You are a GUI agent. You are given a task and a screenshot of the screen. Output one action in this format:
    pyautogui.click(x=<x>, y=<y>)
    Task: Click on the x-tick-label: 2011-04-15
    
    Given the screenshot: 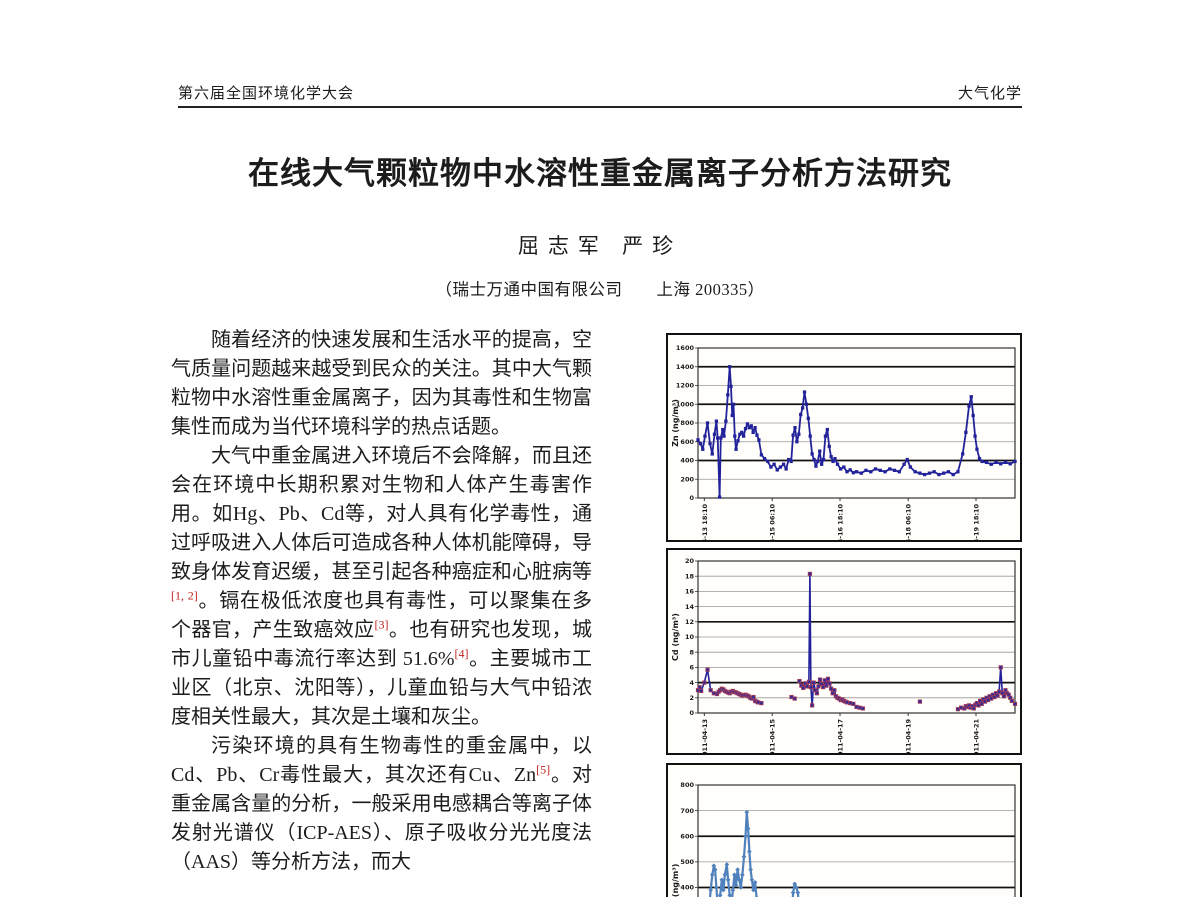 What is the action you would take?
    pyautogui.click(x=773, y=736)
    